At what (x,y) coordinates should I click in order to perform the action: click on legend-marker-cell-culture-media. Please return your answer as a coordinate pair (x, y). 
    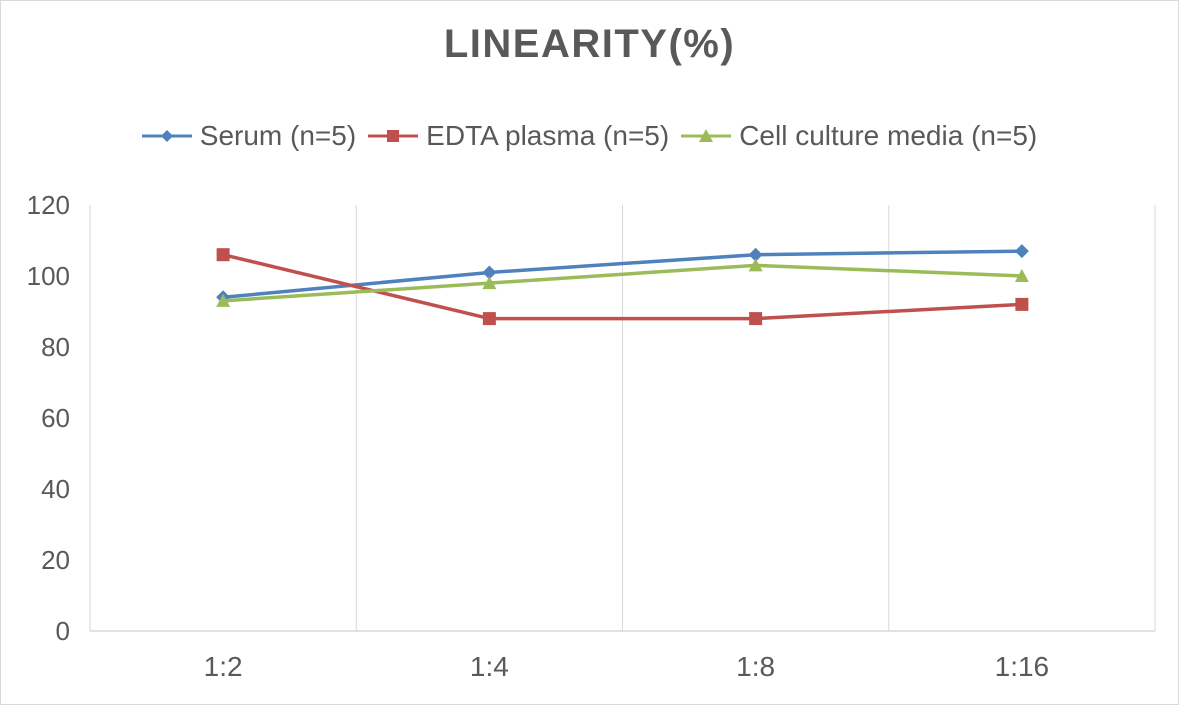
    Looking at the image, I should click on (706, 135).